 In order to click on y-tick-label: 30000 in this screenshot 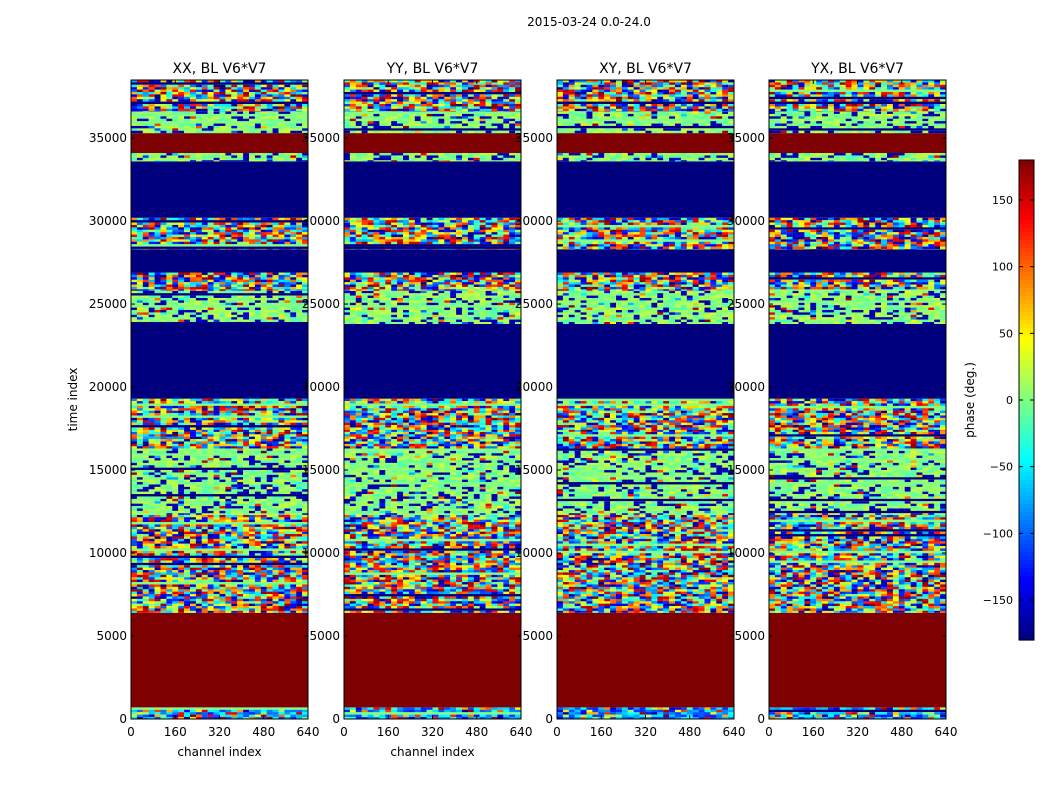, I will do `click(108, 221)`.